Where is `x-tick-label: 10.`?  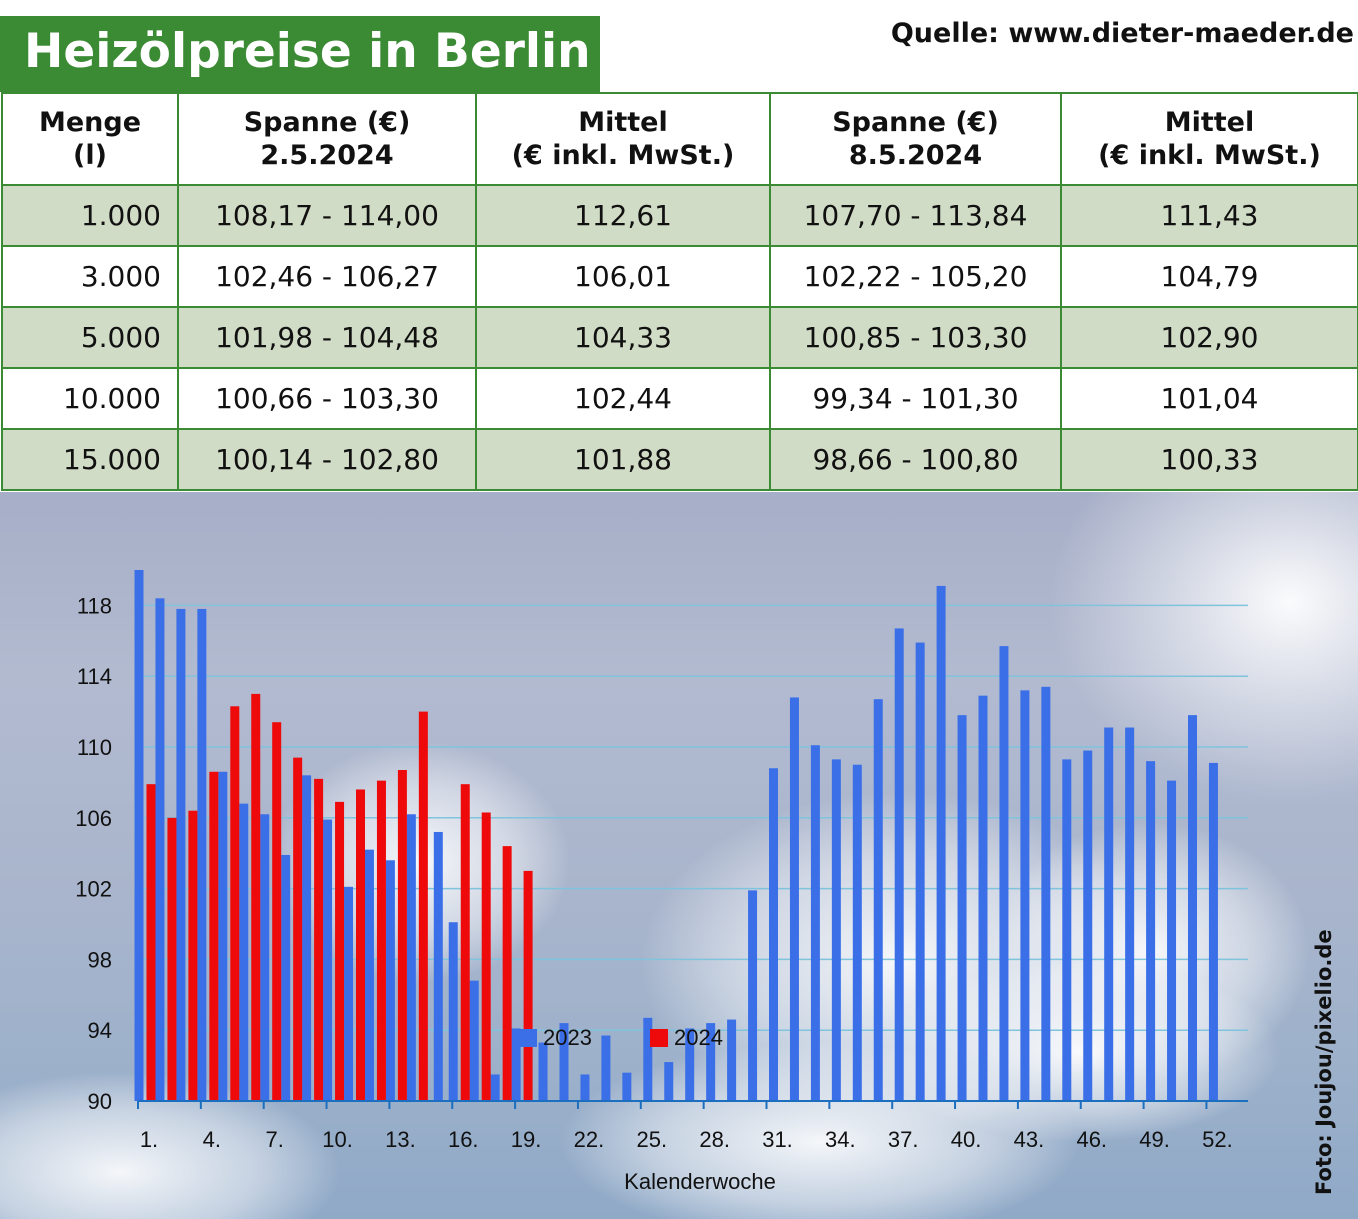 x-tick-label: 10. is located at coordinates (337, 1139).